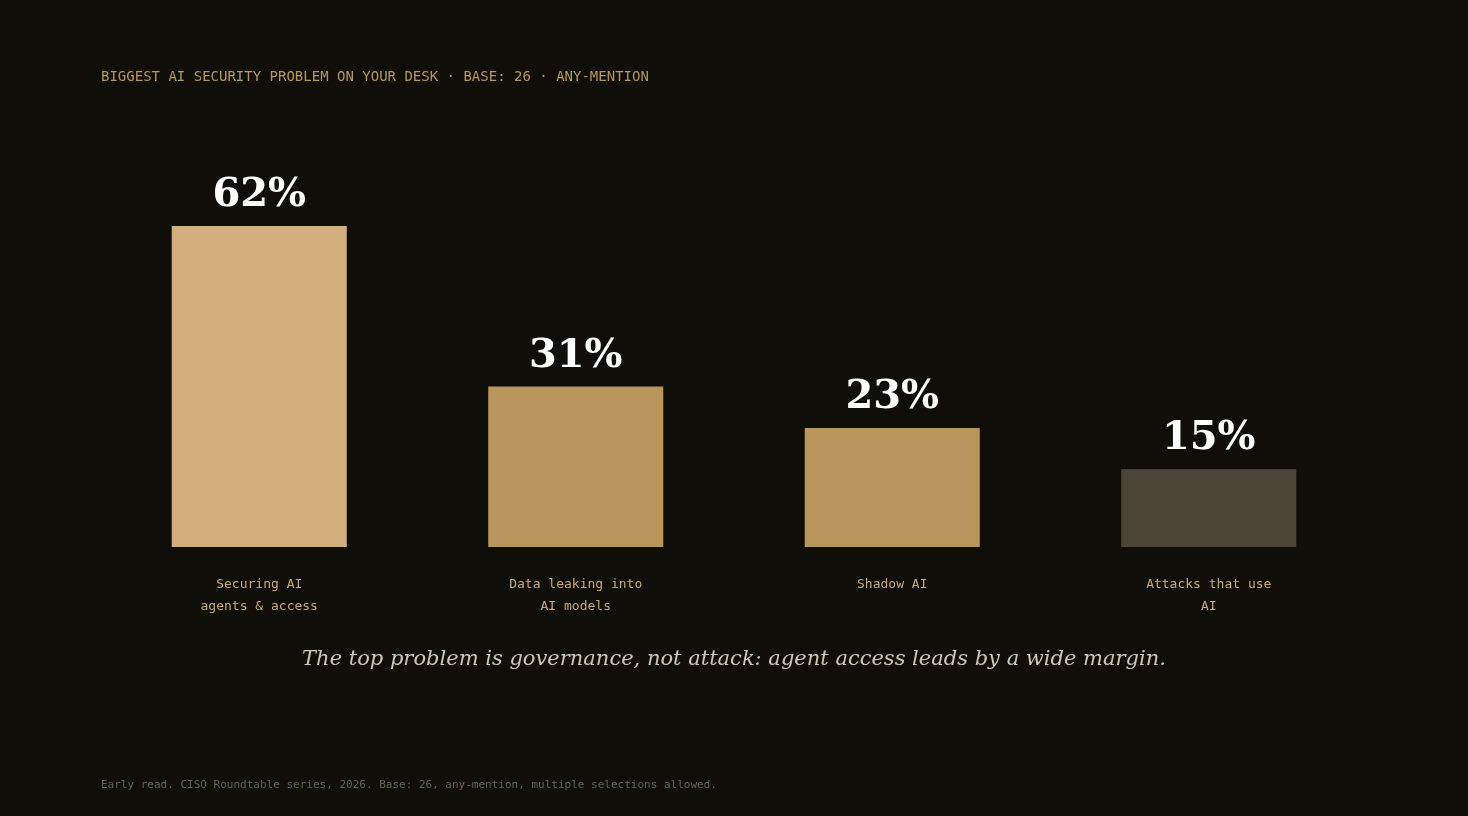 This screenshot has height=816, width=1468. Describe the element at coordinates (892, 583) in the screenshot. I see `x-tick-label: Shadow AI` at that location.